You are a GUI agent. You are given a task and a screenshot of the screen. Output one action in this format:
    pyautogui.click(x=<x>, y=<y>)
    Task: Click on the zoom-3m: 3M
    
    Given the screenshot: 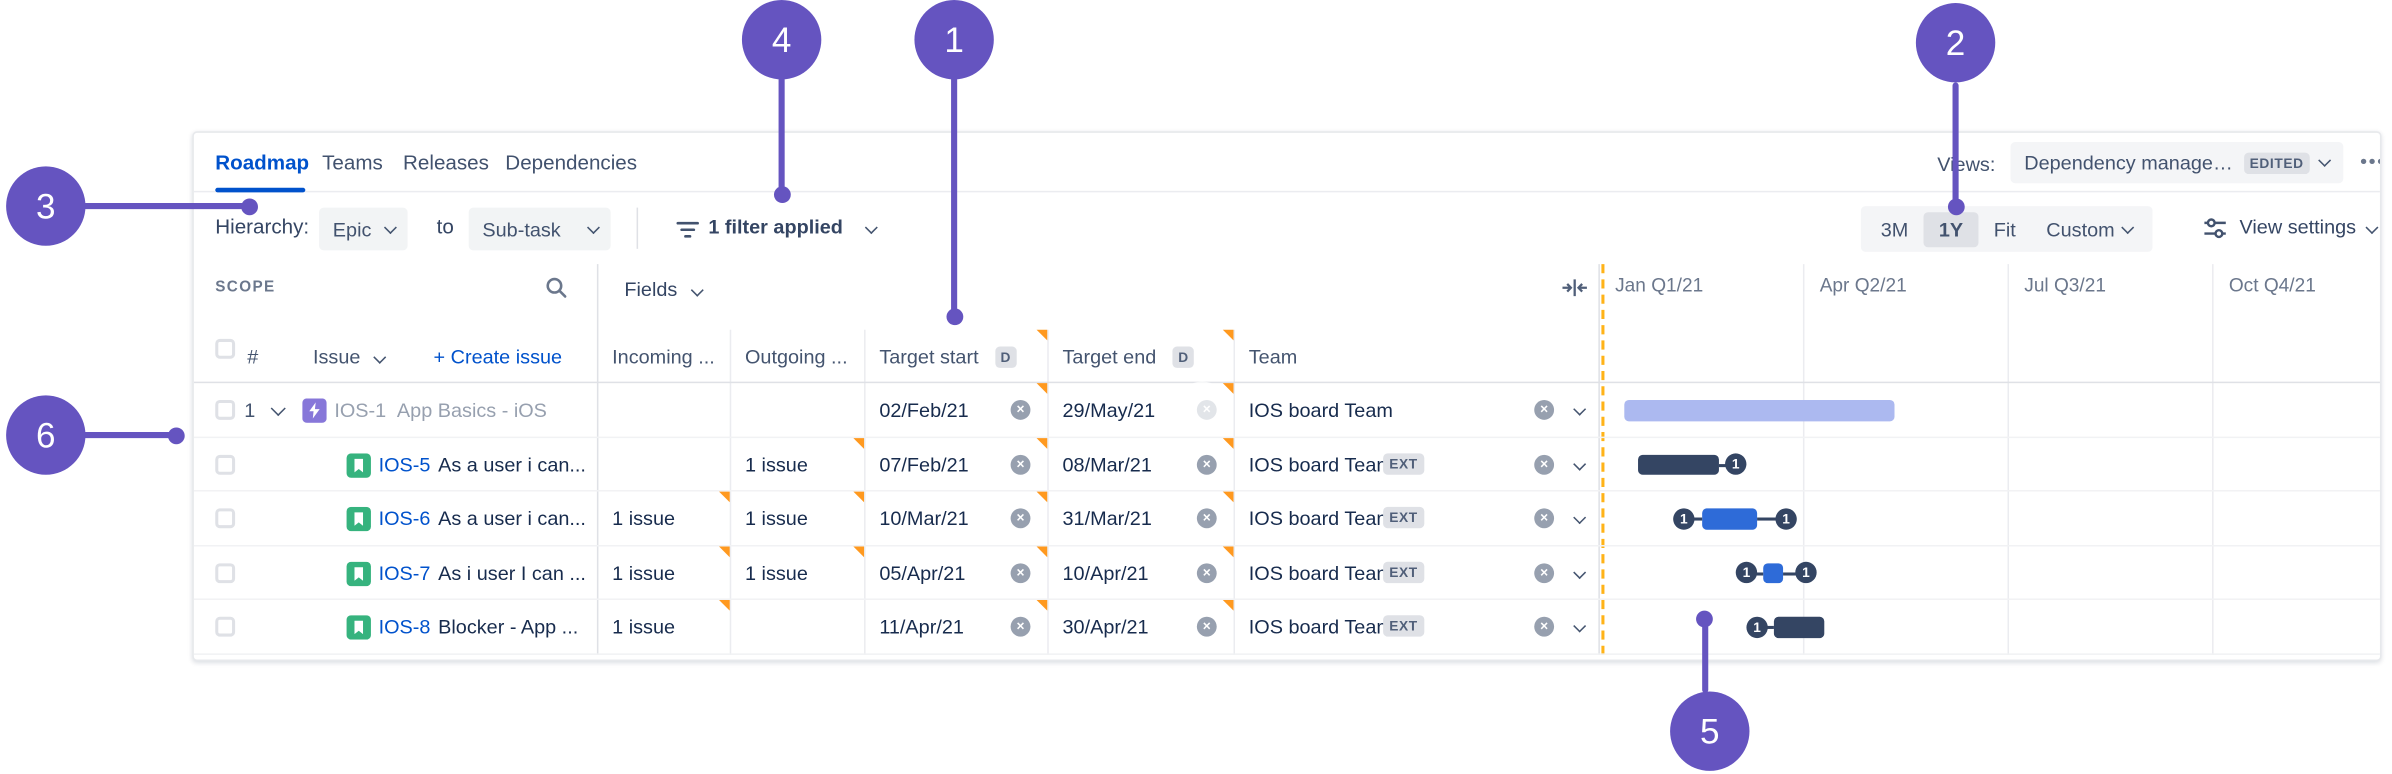 What is the action you would take?
    pyautogui.click(x=1894, y=229)
    